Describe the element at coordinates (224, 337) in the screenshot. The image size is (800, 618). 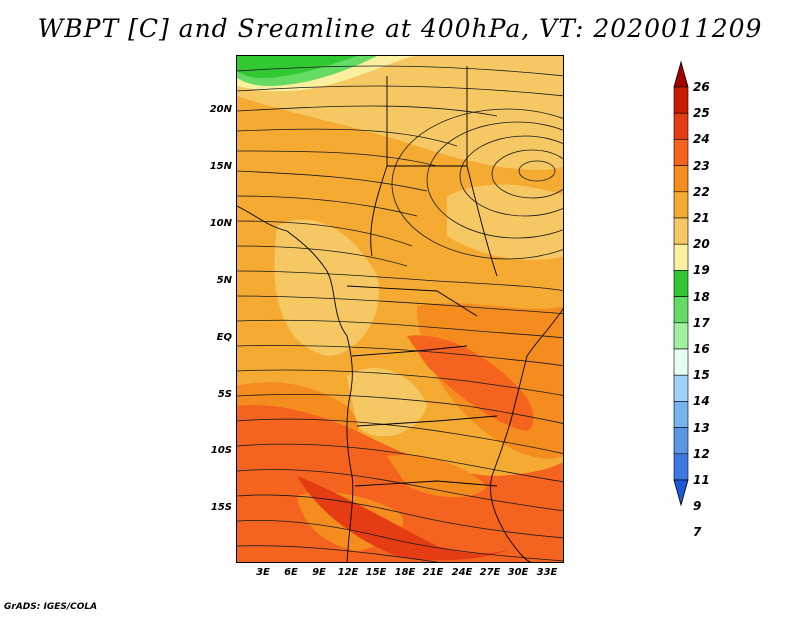
I see `lat-tick-label: EQ` at that location.